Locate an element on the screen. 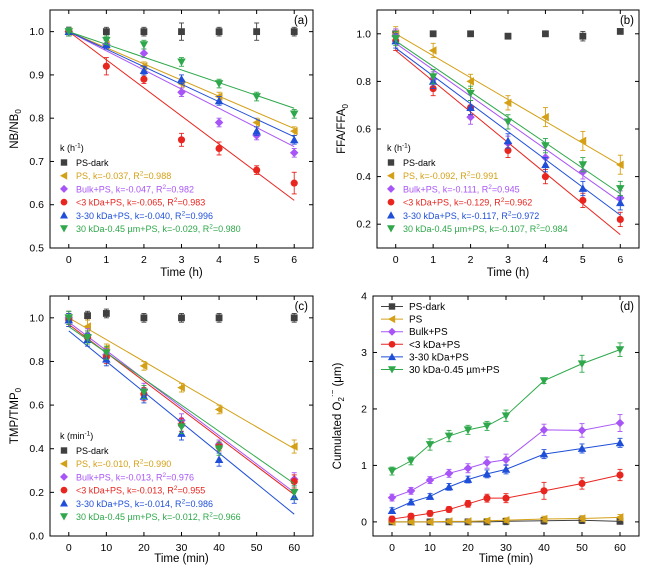 The height and width of the screenshot is (572, 646). legend-label-r2: =0.982 is located at coordinates (180, 189).